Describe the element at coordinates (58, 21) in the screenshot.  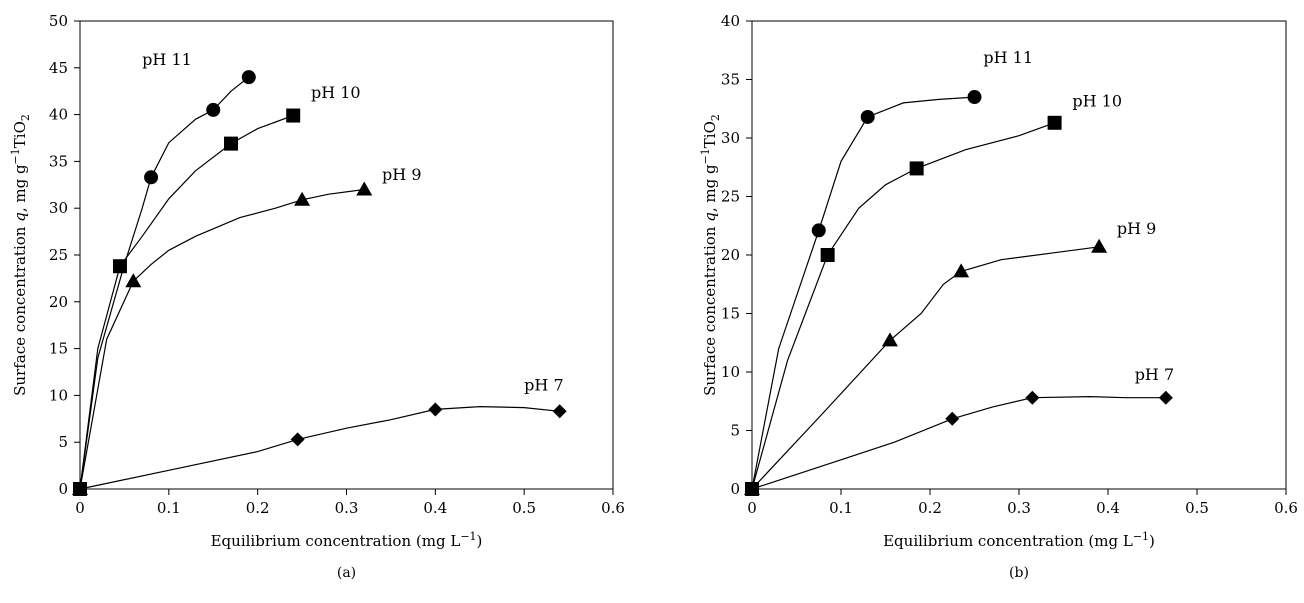
I see `y-tick-label: 50` at that location.